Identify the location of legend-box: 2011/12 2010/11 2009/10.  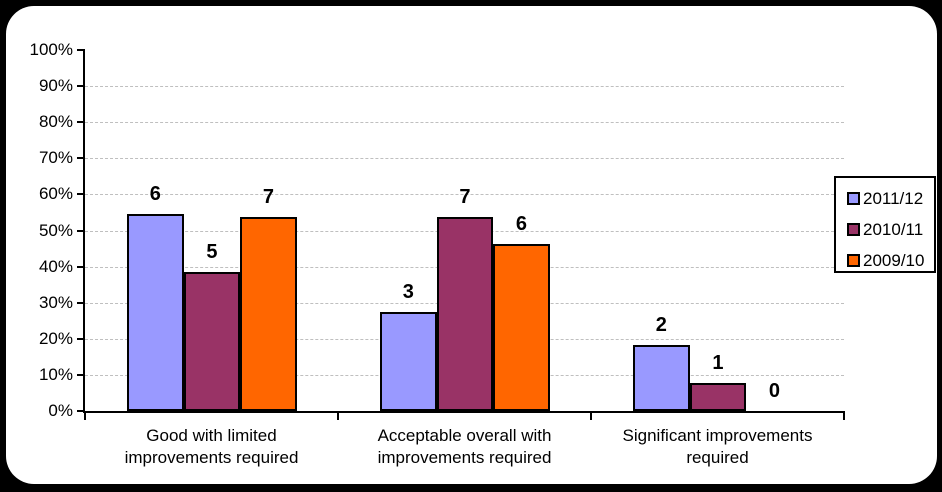
(885, 224).